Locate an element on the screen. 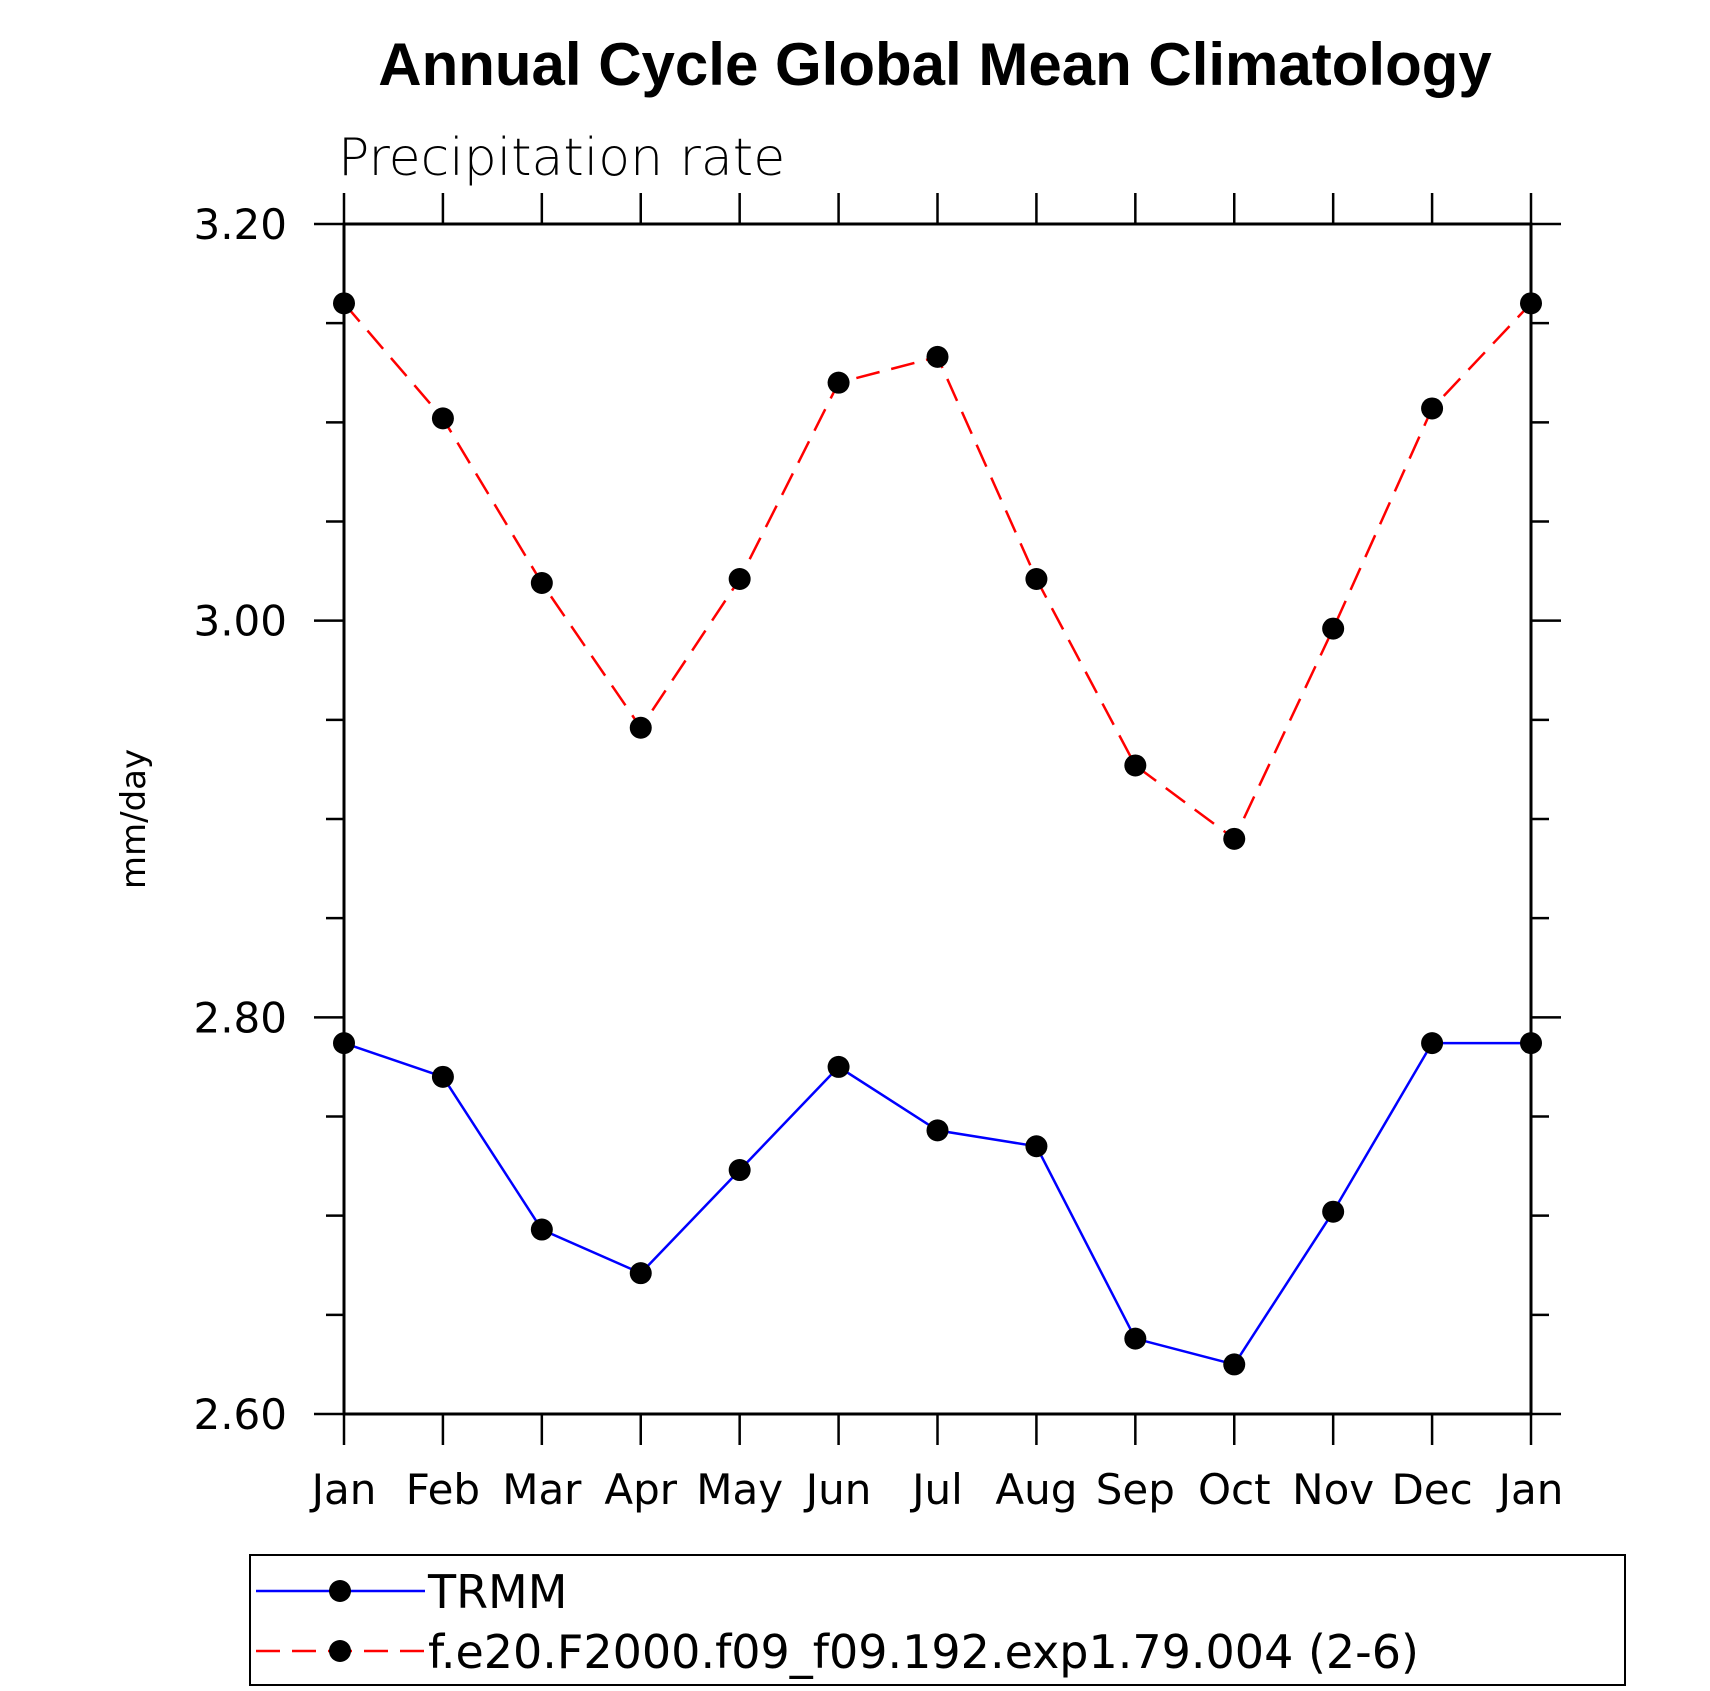  x-tick-label: Feb is located at coordinates (443, 1489).